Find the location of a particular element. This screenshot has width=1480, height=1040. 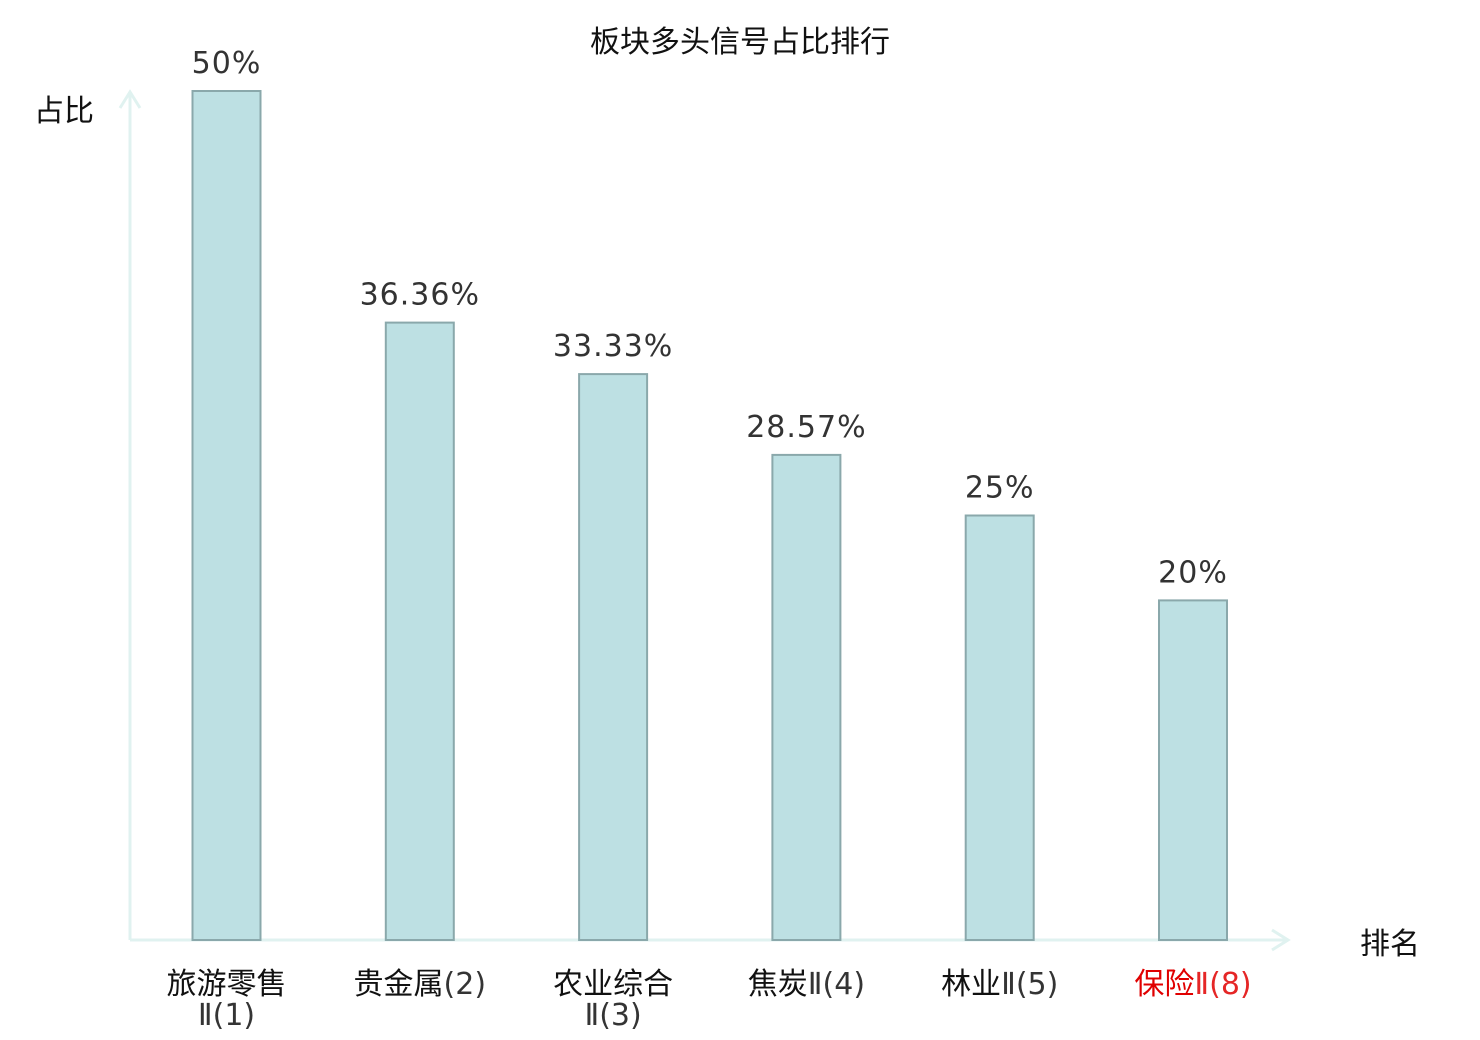

value-label-2: 36.36% is located at coordinates (420, 295).